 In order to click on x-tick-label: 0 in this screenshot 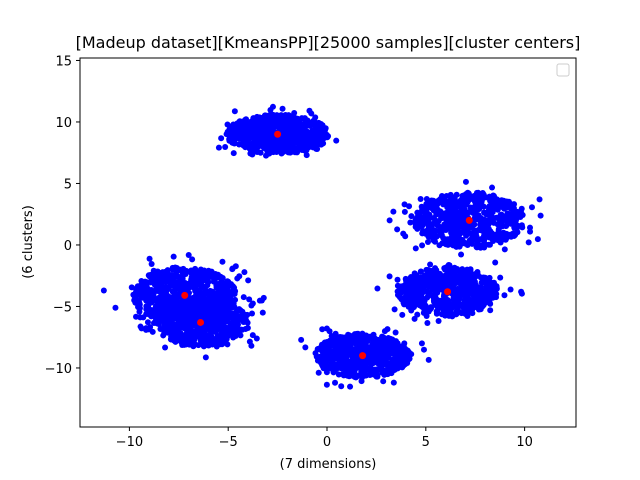, I will do `click(327, 442)`.